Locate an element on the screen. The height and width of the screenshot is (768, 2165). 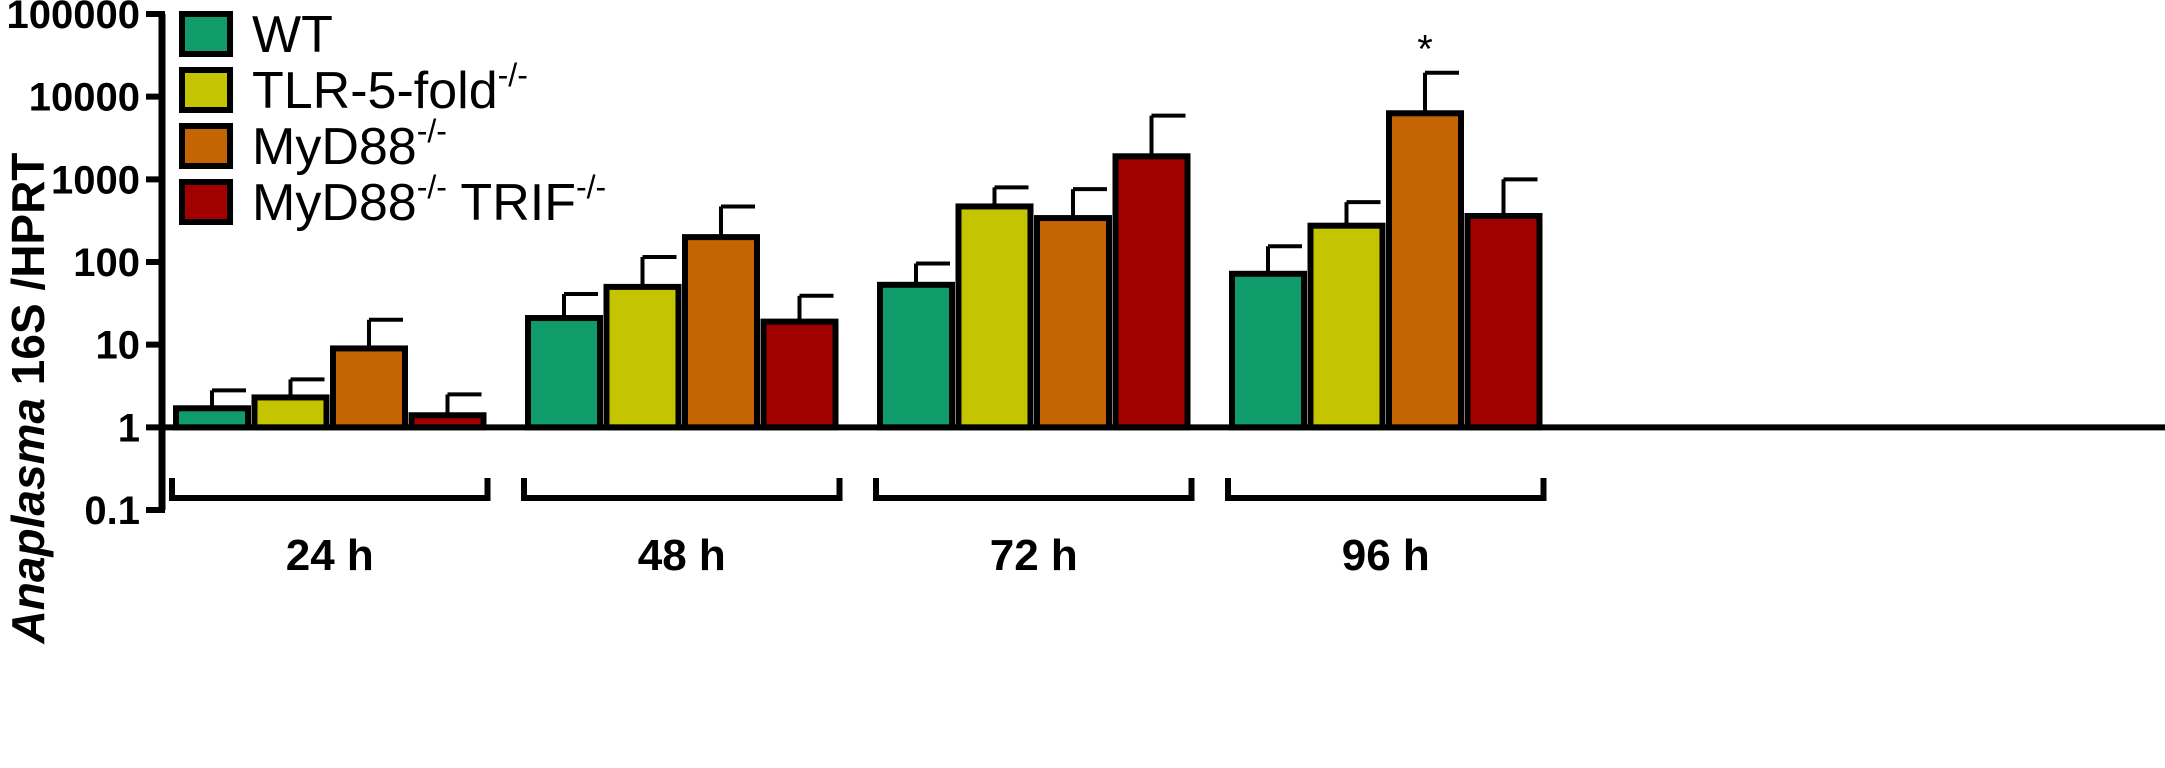
y-tick-label: 0.1 is located at coordinates (112, 511).